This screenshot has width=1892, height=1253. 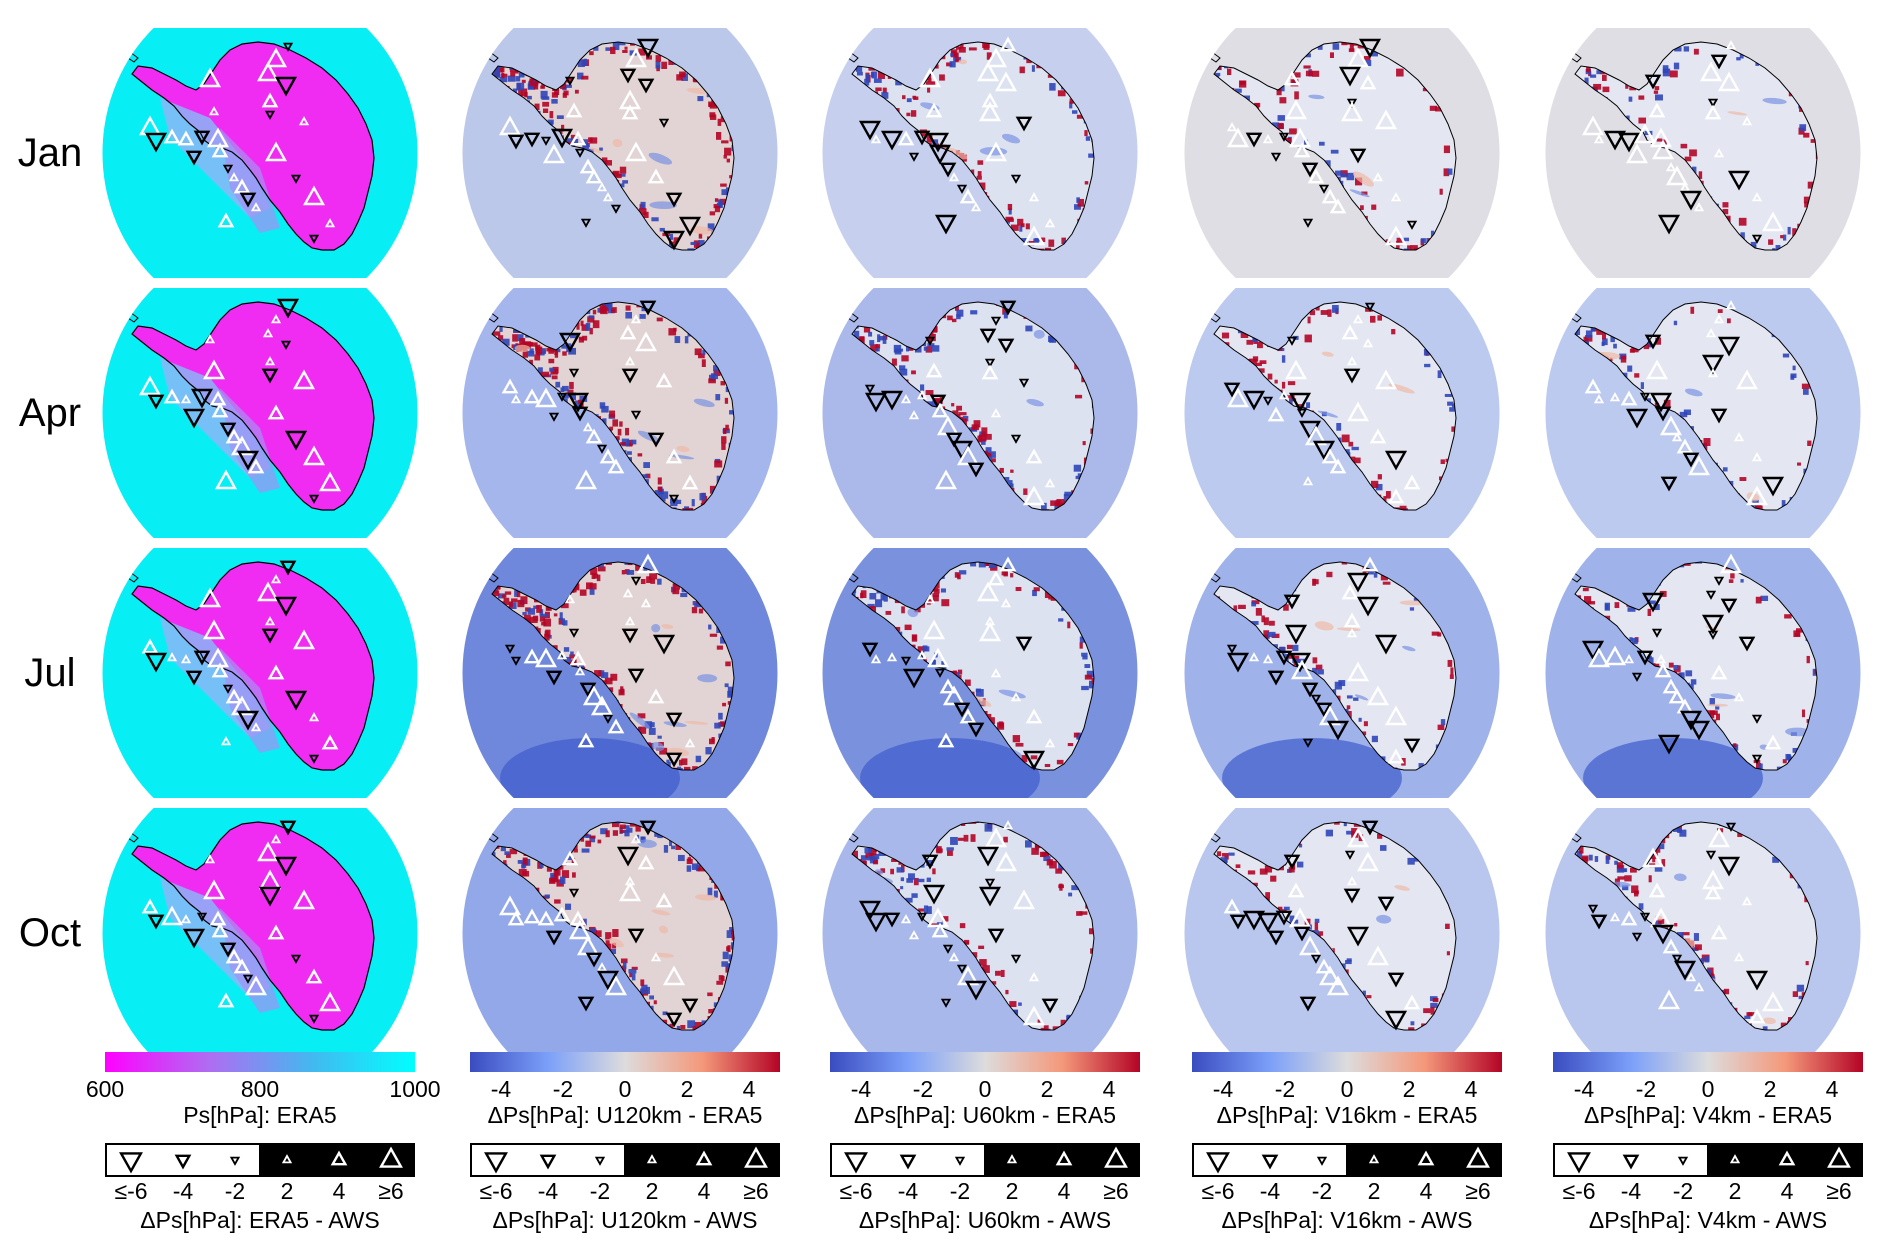 I want to click on colorbar-tick-label: -2, so click(x=1285, y=1089).